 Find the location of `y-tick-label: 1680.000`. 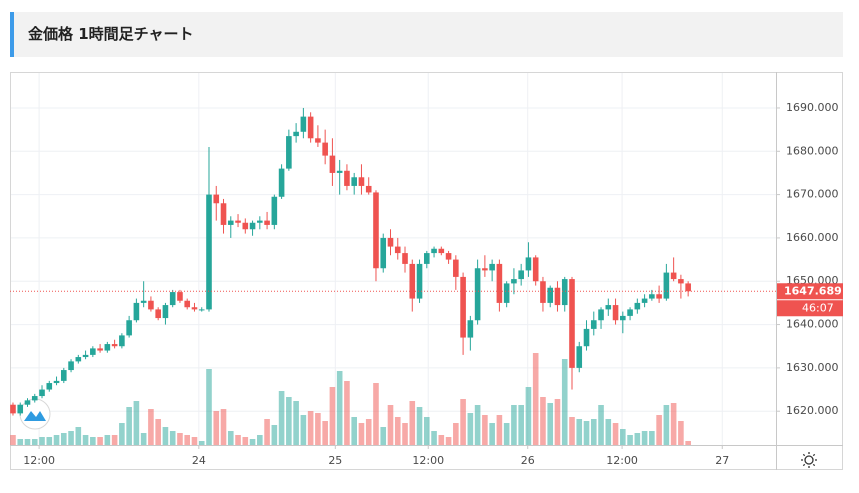

y-tick-label: 1680.000 is located at coordinates (812, 150).